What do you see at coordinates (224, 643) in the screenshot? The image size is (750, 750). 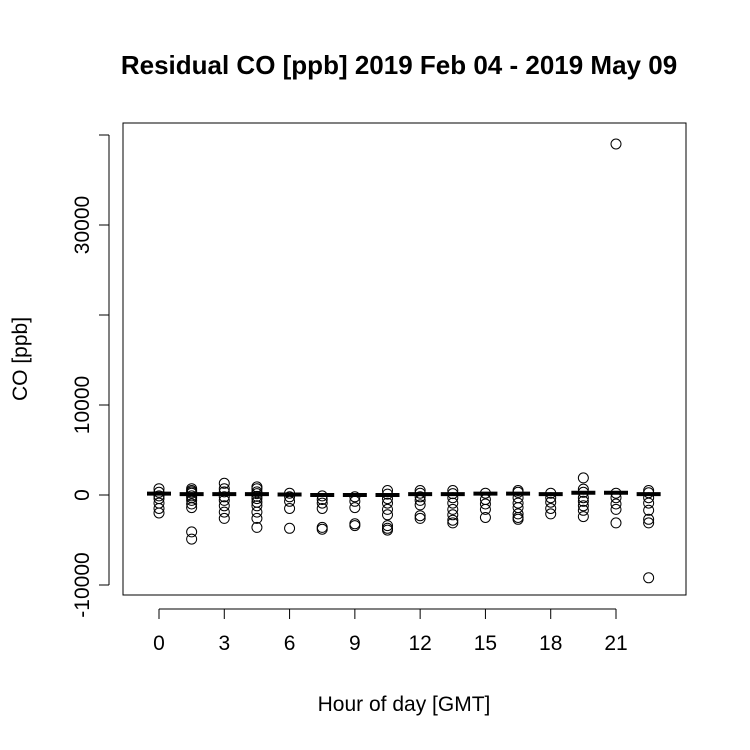 I see `x-tick-label: 3` at bounding box center [224, 643].